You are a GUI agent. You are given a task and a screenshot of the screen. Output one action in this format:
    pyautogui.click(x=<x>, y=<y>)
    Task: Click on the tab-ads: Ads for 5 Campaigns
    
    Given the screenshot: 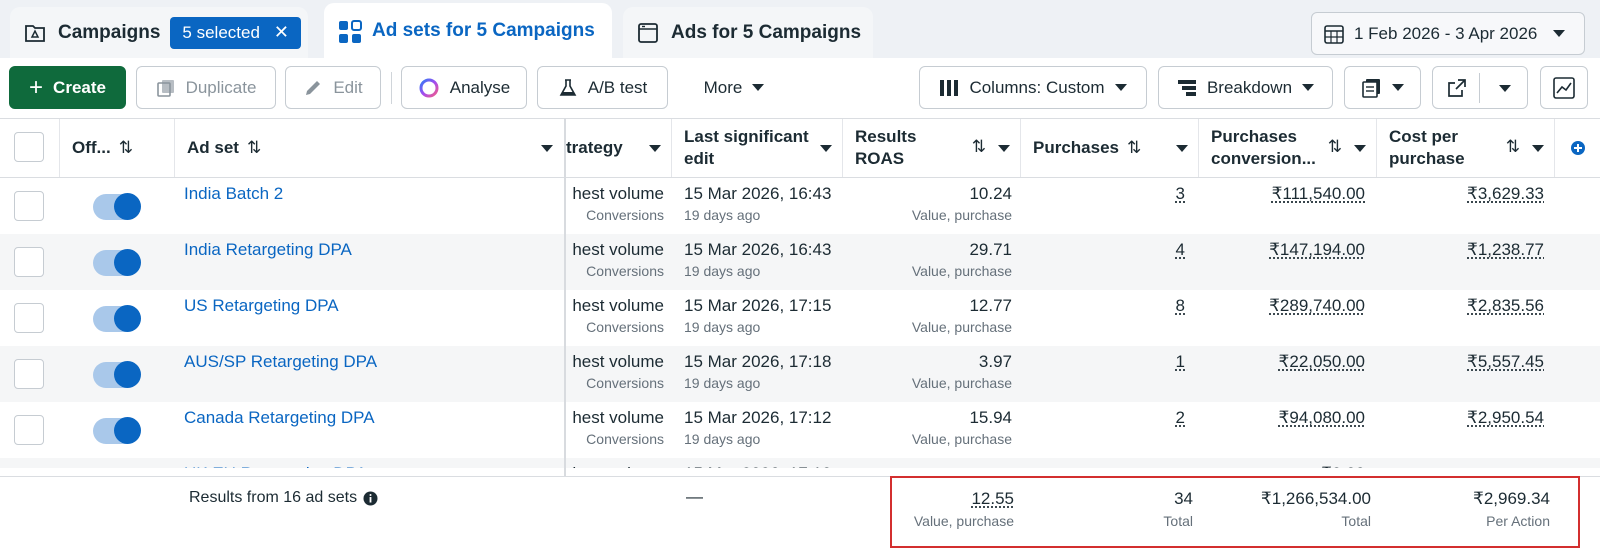 What is the action you would take?
    pyautogui.click(x=748, y=32)
    